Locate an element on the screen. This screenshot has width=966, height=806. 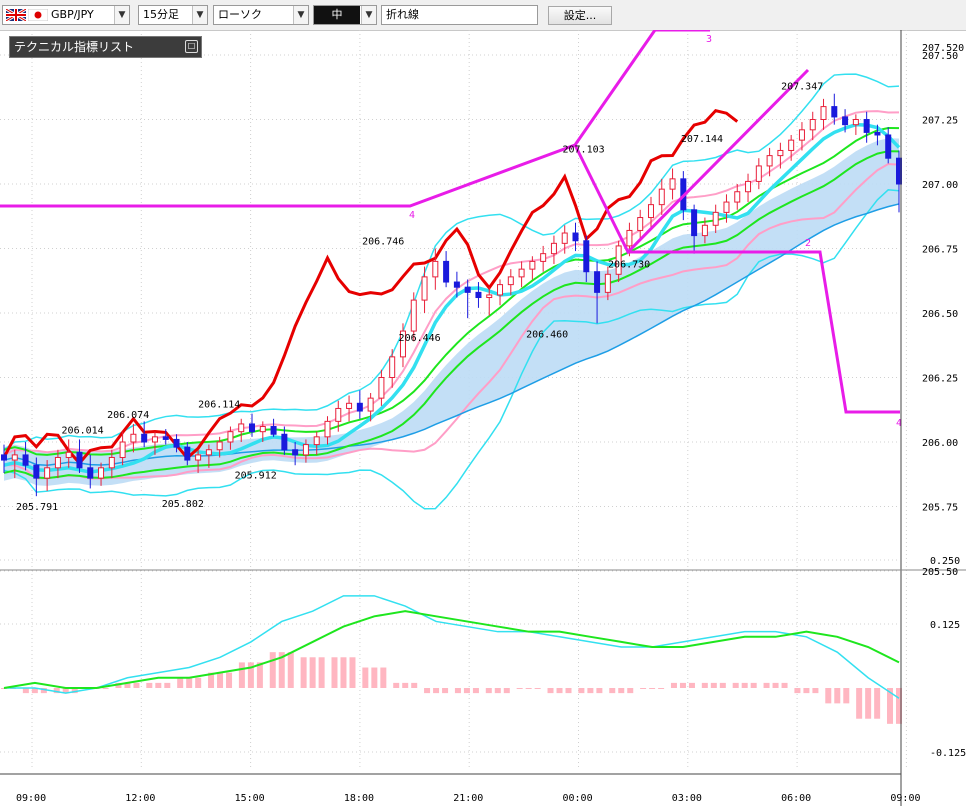
macd-y-tick: 0.250 is located at coordinates (945, 561).